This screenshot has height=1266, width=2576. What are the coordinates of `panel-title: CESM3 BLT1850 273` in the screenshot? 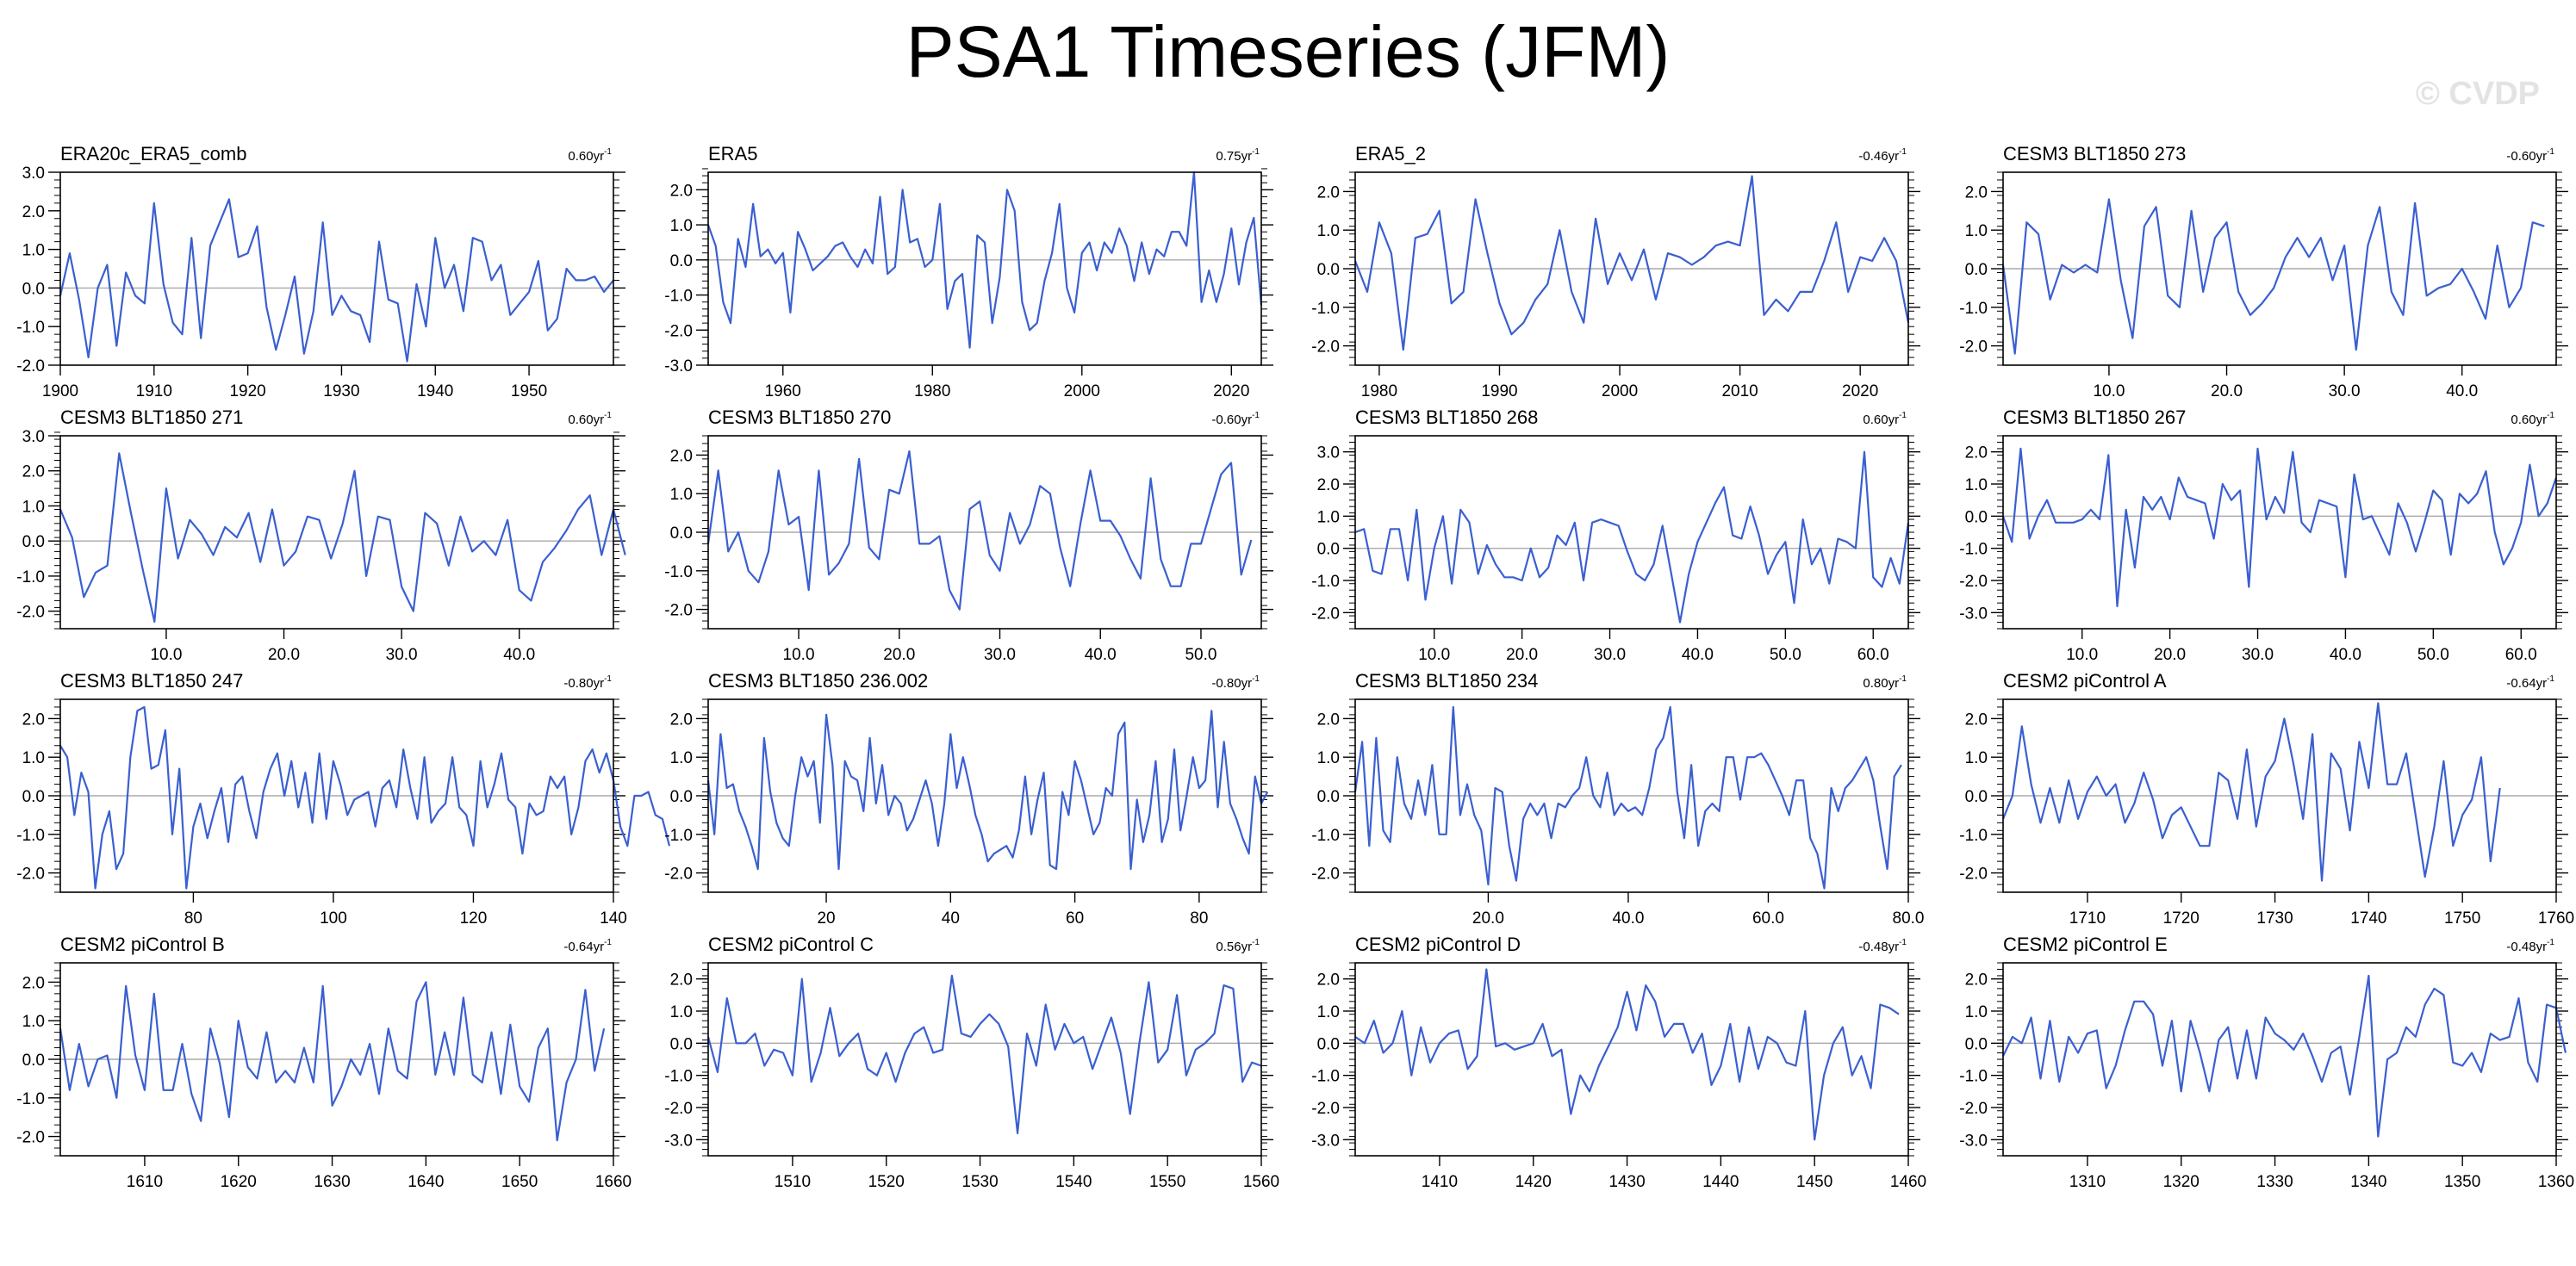 It's located at (2095, 153).